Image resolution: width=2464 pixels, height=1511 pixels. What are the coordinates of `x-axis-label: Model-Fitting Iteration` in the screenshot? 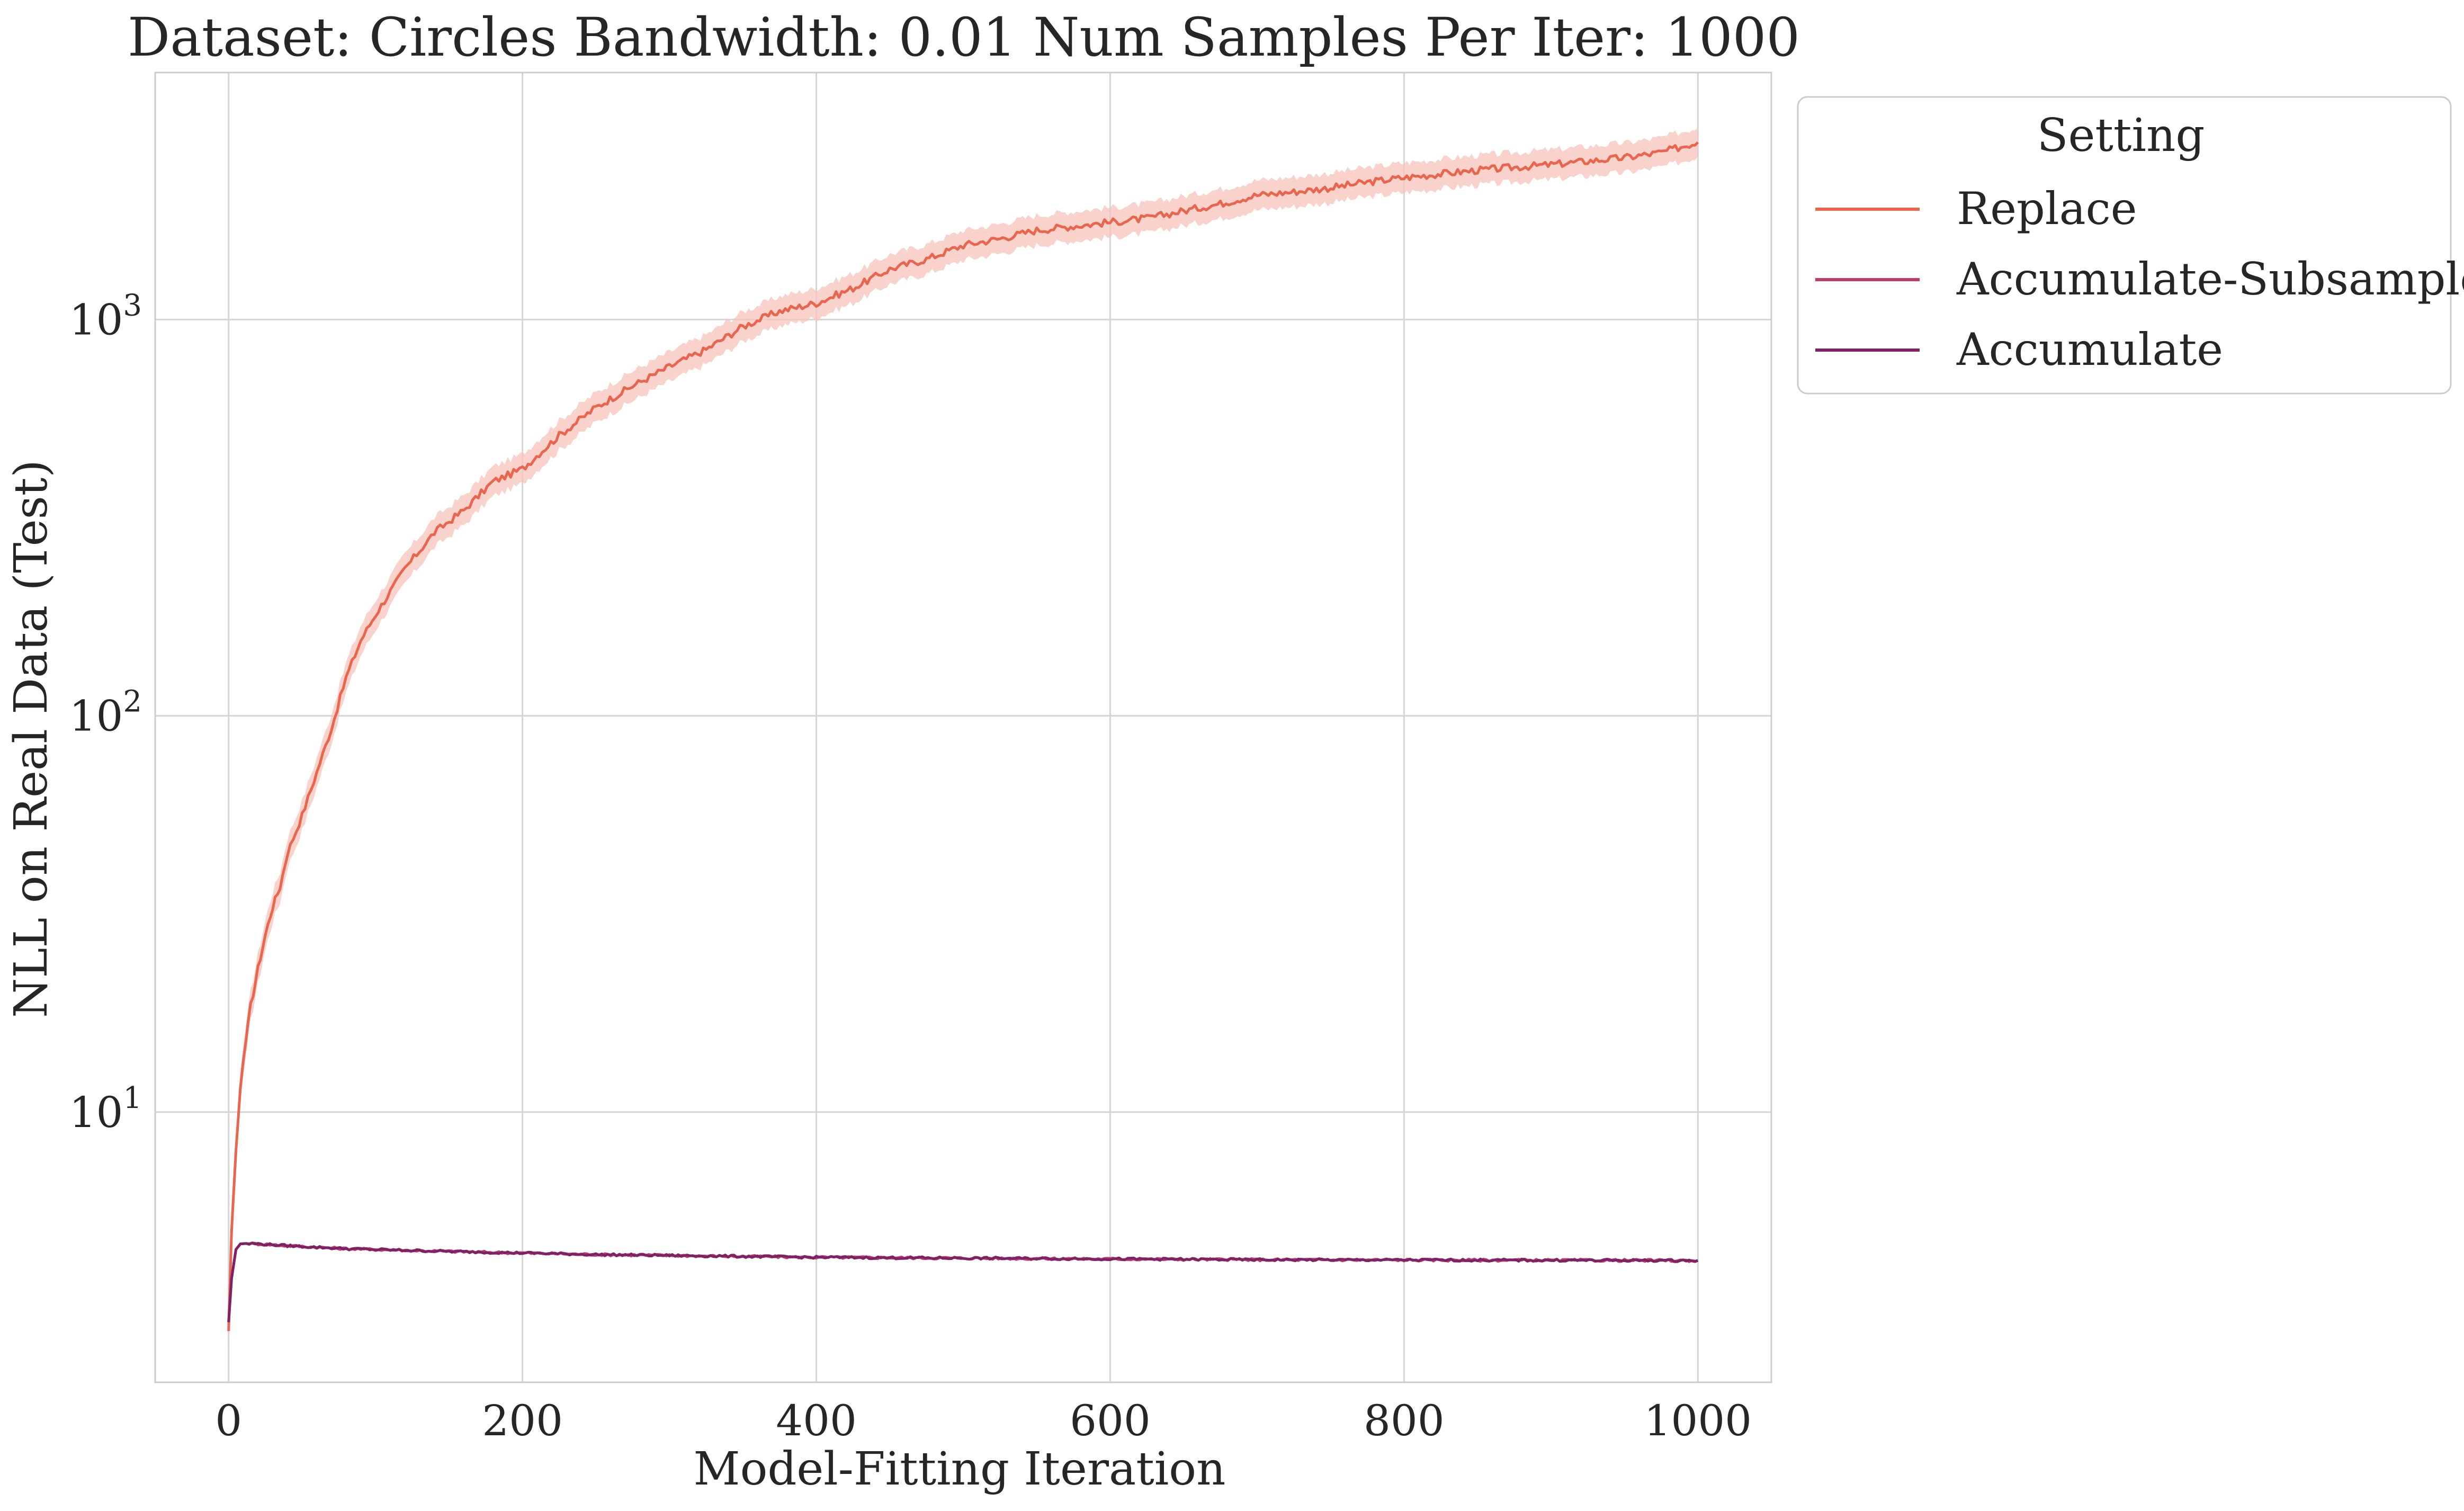 It's located at (960, 1469).